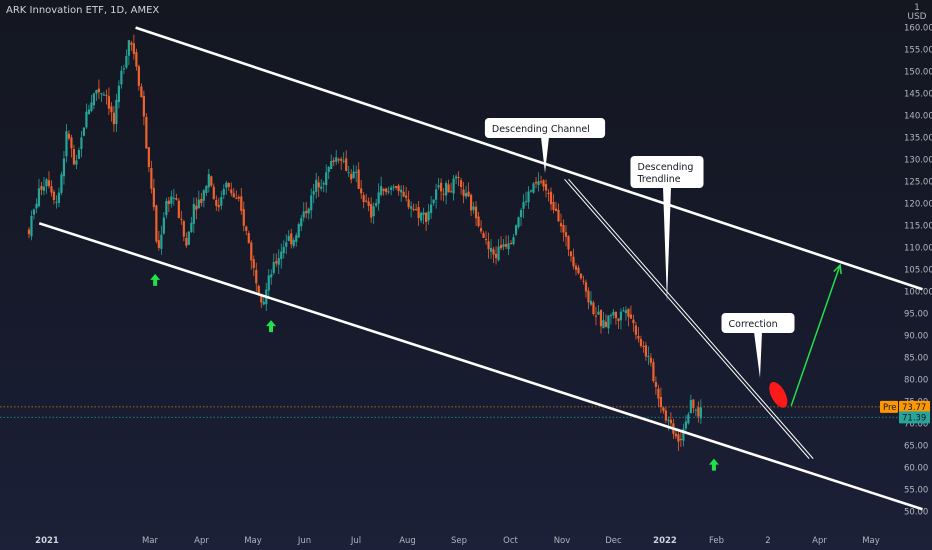 This screenshot has width=932, height=550. Describe the element at coordinates (916, 446) in the screenshot. I see `y-tick-label: 65.00` at that location.